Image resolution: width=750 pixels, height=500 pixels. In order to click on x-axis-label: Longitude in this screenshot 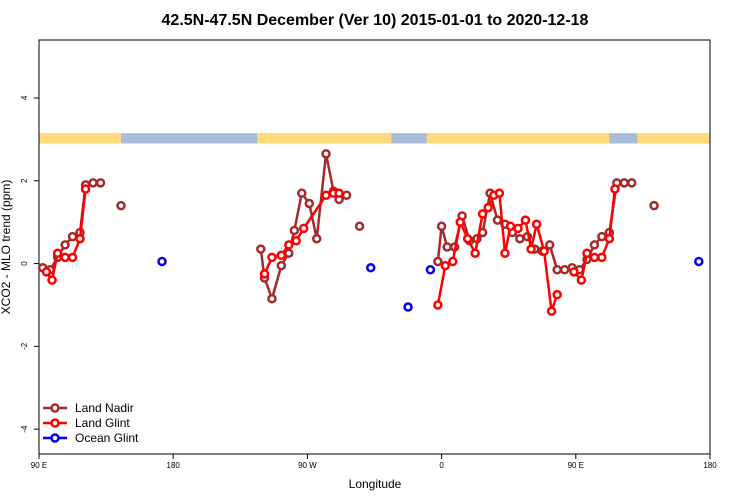, I will do `click(375, 484)`.